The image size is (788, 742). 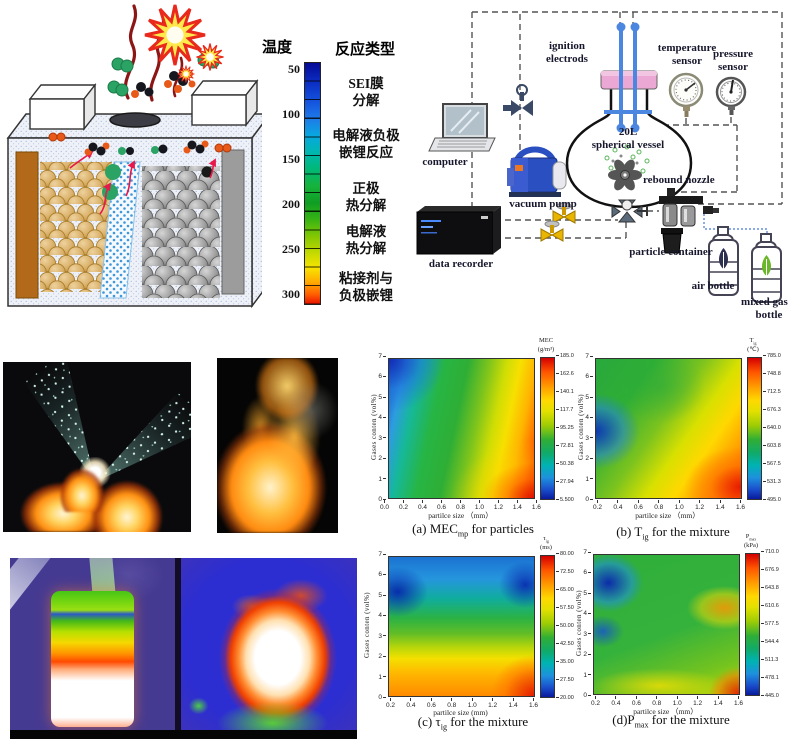 I want to click on colorbar-tick-label: 511.3, so click(x=770, y=660).